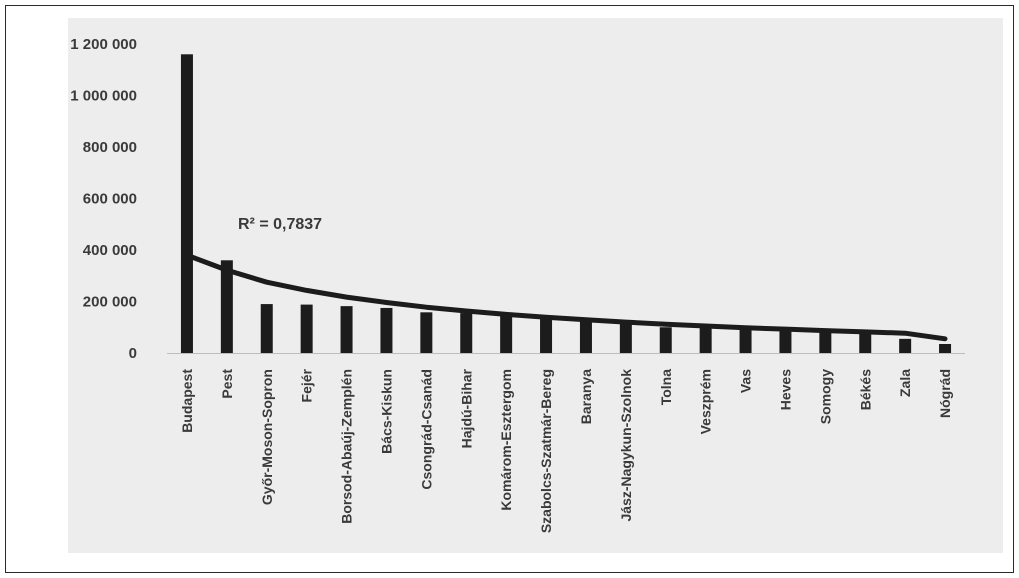 The height and width of the screenshot is (578, 1019). What do you see at coordinates (746, 381) in the screenshot?
I see `x-tick-label: Vas` at bounding box center [746, 381].